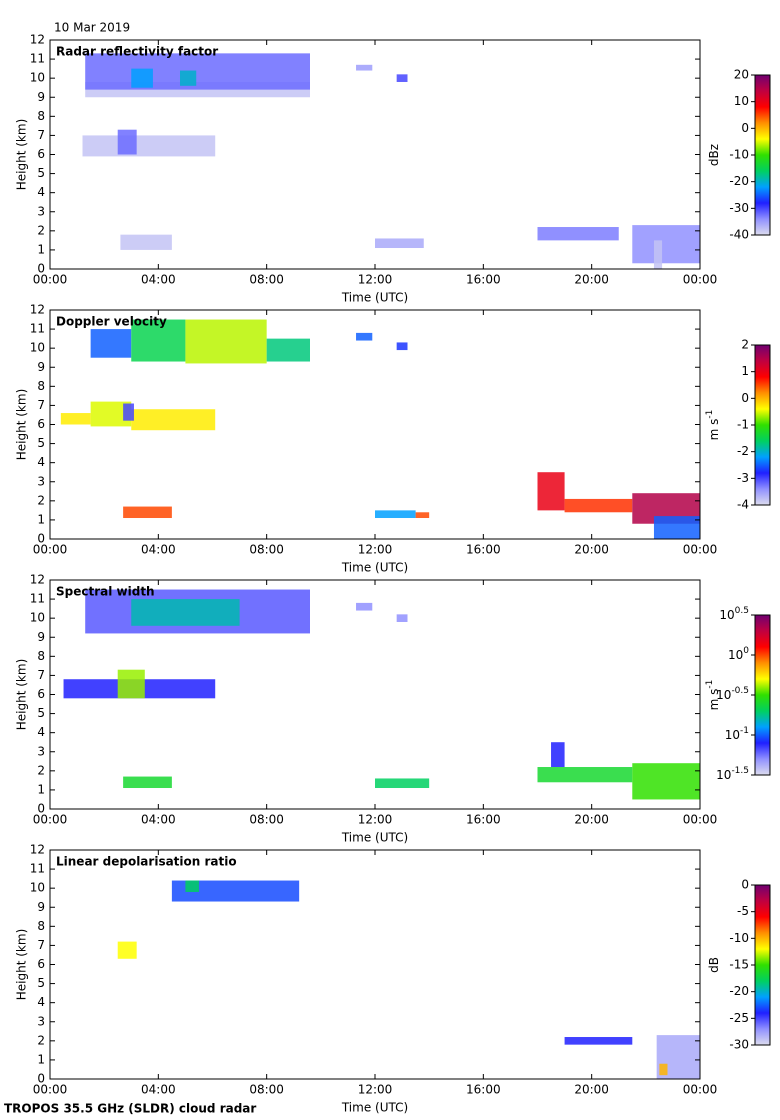 This screenshot has width=780, height=1120. What do you see at coordinates (739, 155) in the screenshot?
I see `colorbar-tick-label: -10` at bounding box center [739, 155].